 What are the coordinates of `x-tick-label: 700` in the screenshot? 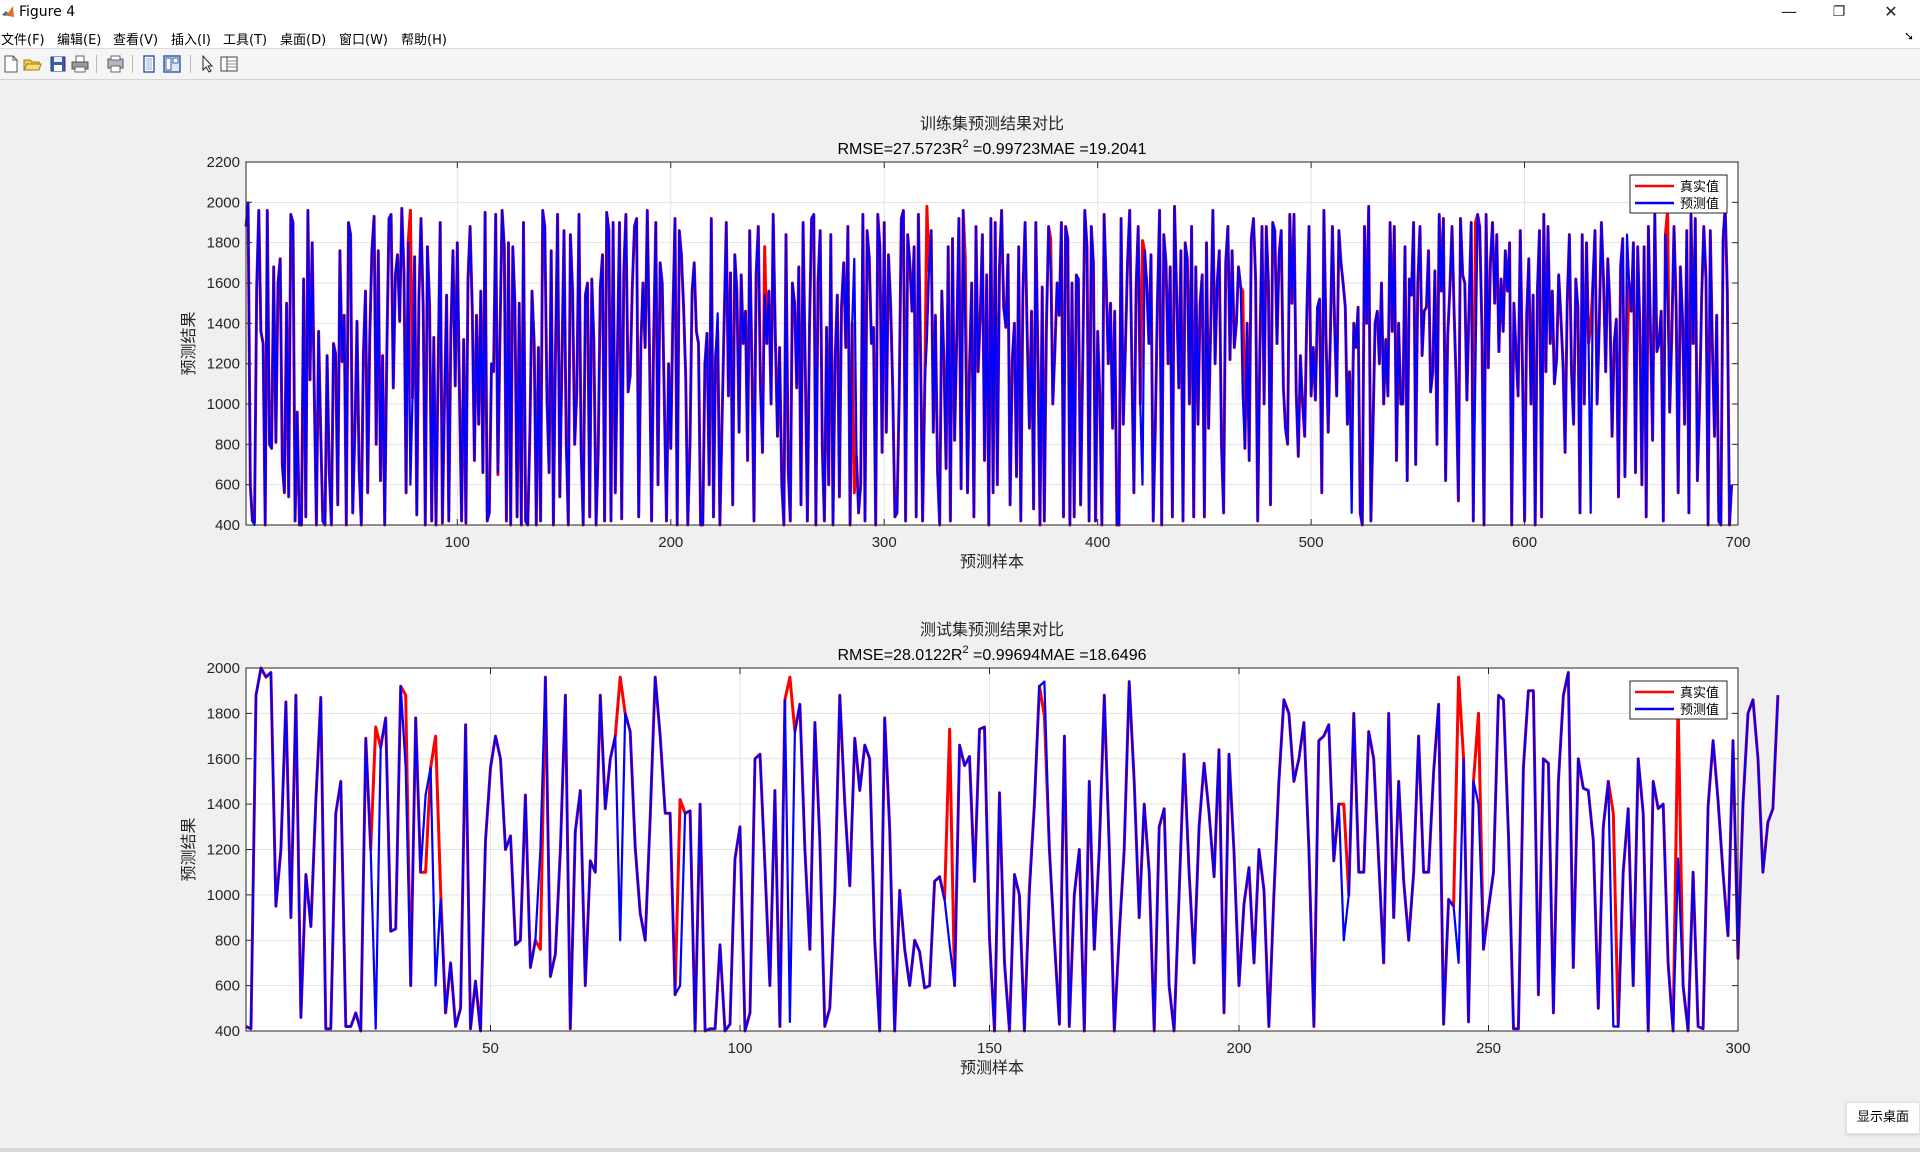 It's located at (1737, 542).